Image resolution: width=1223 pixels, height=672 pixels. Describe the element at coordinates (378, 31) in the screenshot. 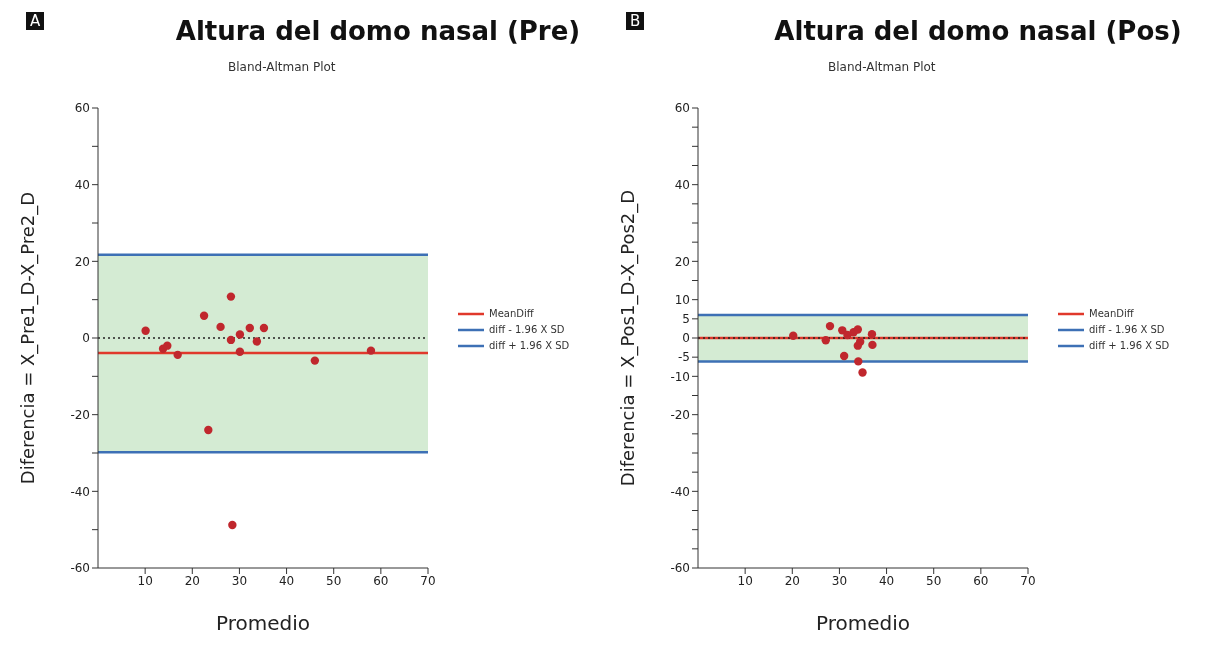

I see `chart-title: Altura del domo nasal (Pre)` at that location.